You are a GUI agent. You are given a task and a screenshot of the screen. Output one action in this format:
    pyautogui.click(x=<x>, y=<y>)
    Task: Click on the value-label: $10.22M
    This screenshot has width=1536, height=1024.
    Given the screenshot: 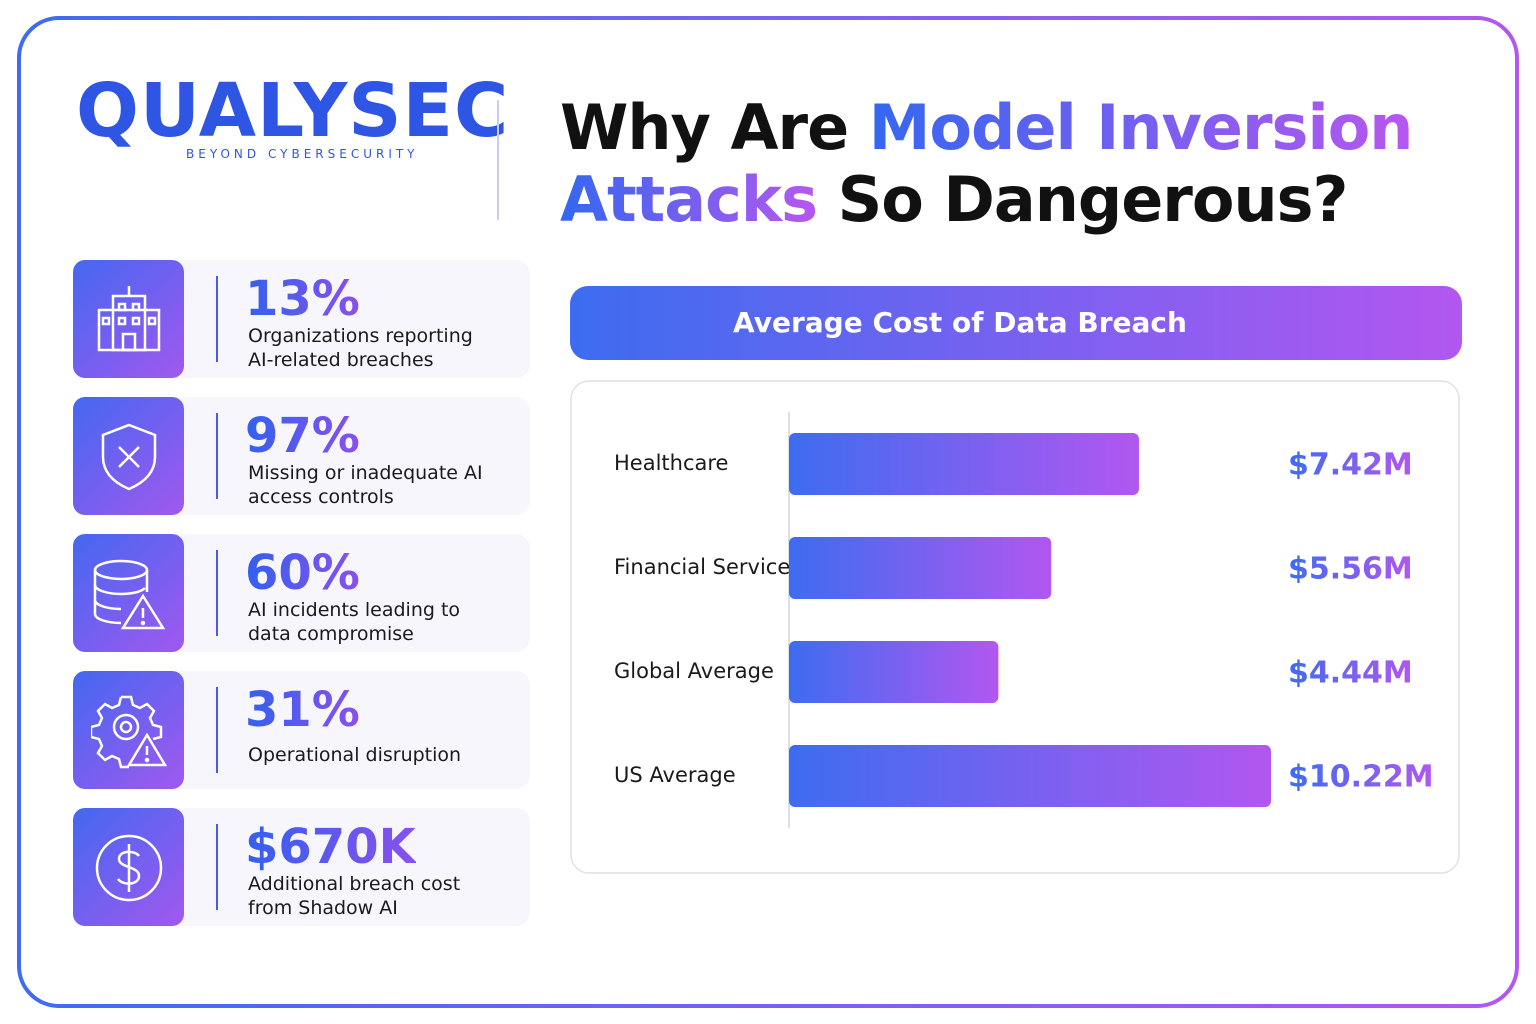 What is the action you would take?
    pyautogui.click(x=1361, y=777)
    